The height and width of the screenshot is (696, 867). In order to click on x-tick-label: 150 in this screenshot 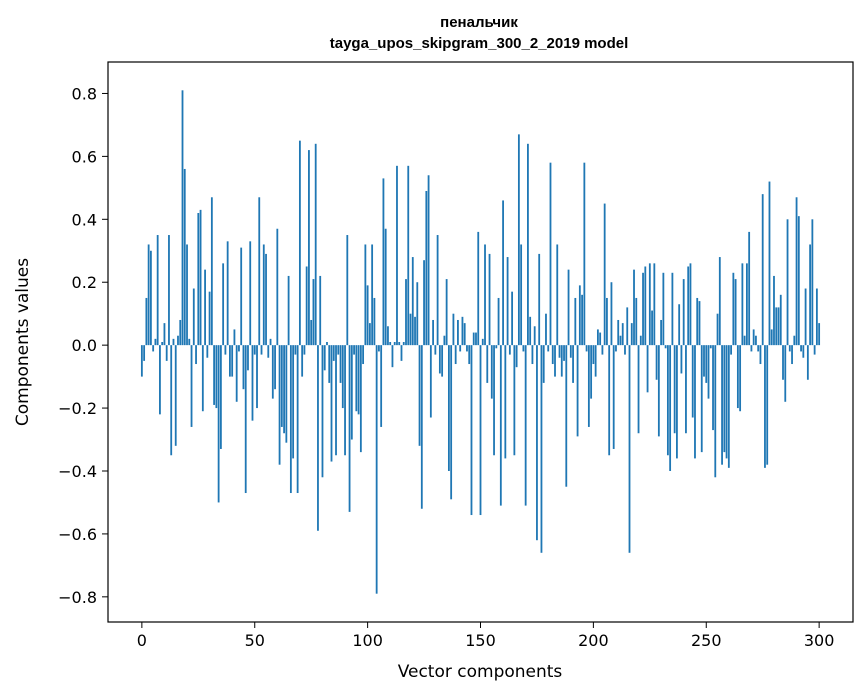, I will do `click(480, 640)`.